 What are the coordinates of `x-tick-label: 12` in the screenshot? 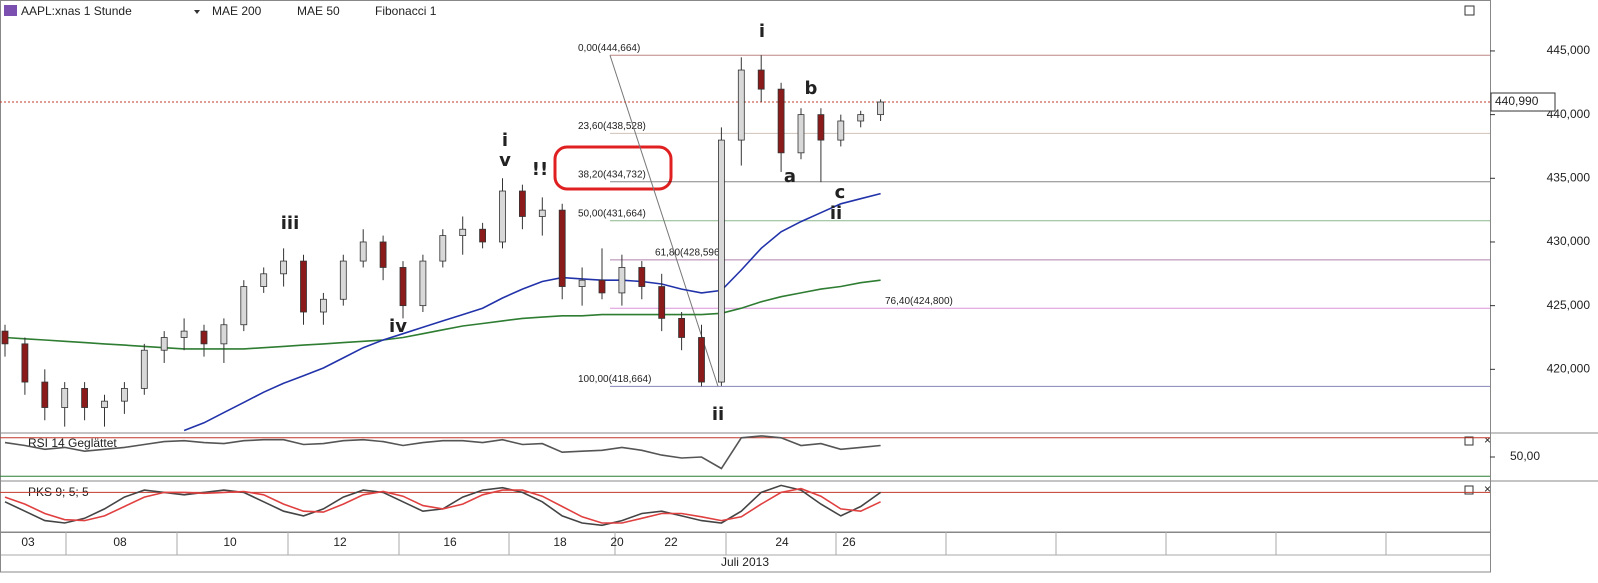 It's located at (340, 542).